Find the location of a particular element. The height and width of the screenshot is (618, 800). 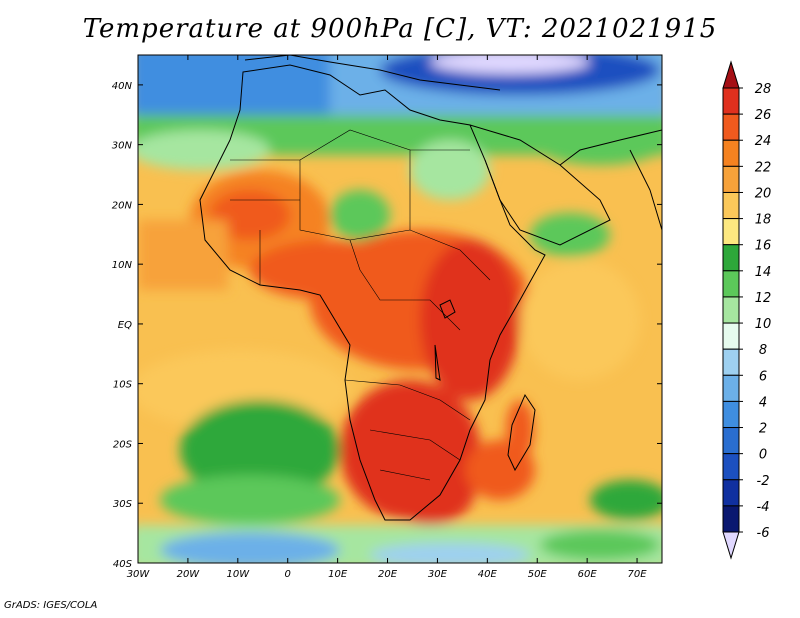

colorbar-label: 28 is located at coordinates (763, 89).